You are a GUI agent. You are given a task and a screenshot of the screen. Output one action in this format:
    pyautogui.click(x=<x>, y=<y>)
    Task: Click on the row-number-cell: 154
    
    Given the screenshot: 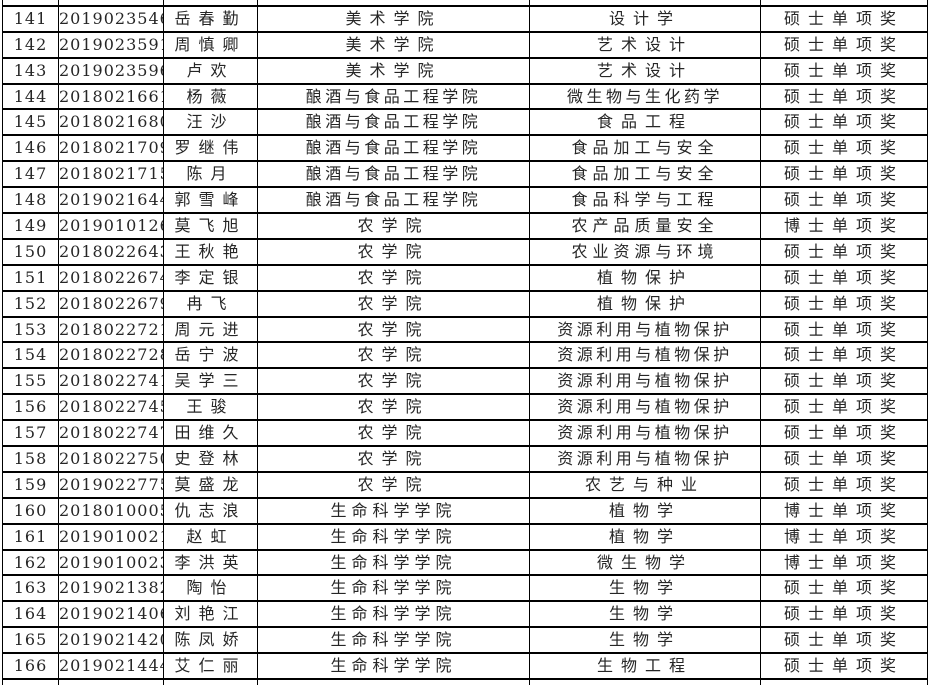 What is the action you would take?
    pyautogui.click(x=31, y=356)
    